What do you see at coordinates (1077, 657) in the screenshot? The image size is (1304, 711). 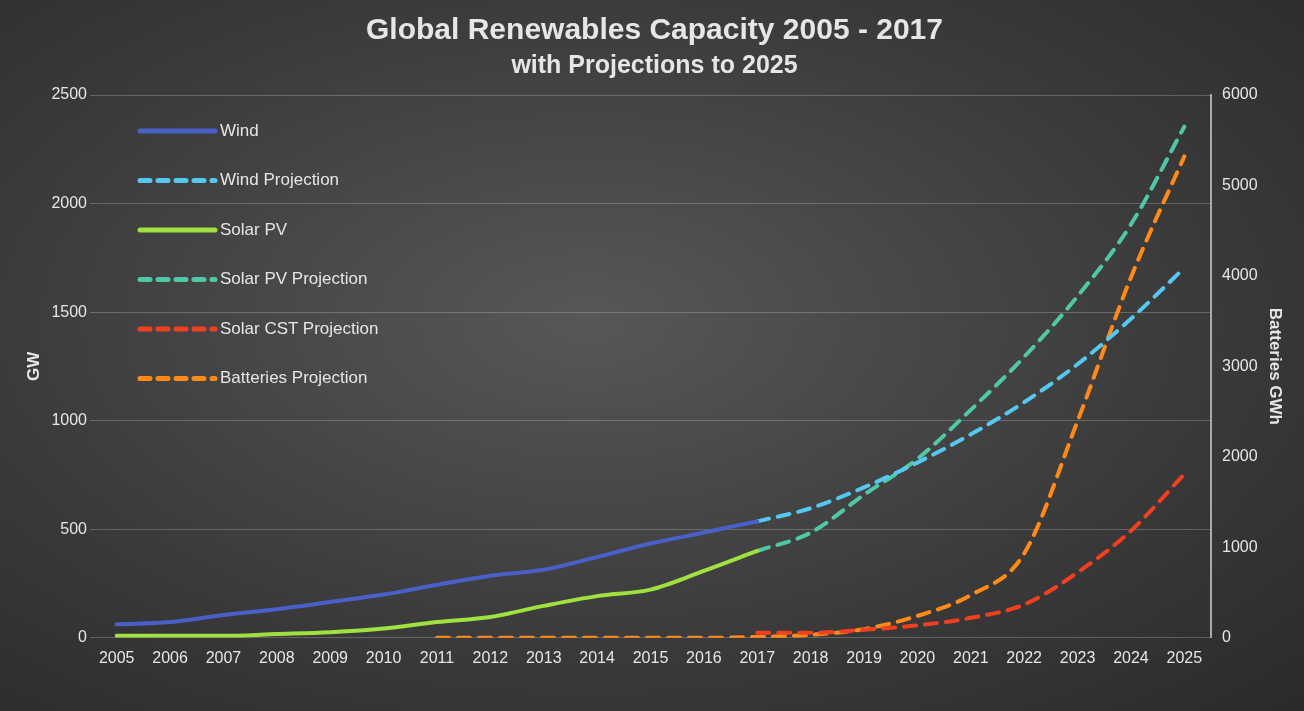 I see `x-tick-label: 2023` at bounding box center [1077, 657].